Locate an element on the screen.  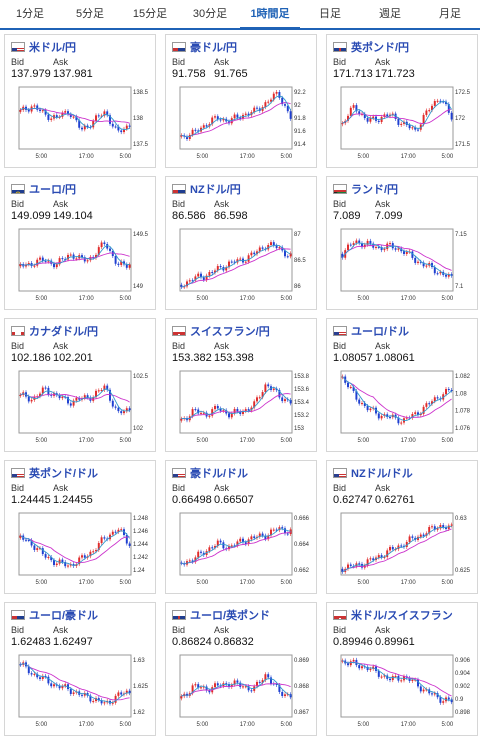
y-tick-label: 86 is located at coordinates (297, 287).